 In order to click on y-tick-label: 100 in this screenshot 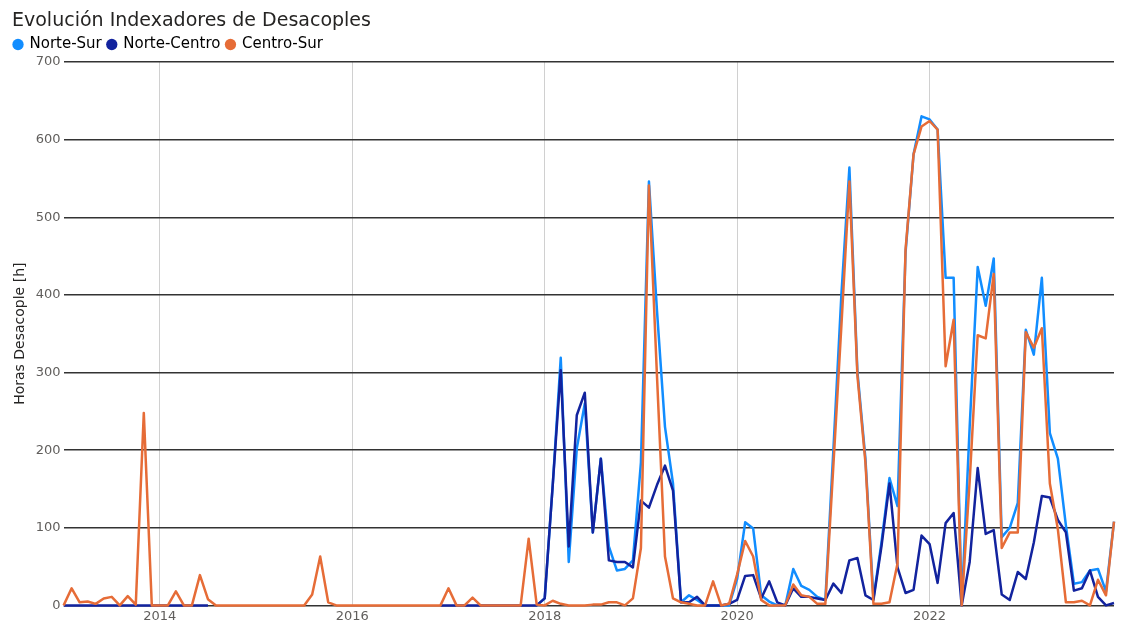, I will do `click(48, 527)`.